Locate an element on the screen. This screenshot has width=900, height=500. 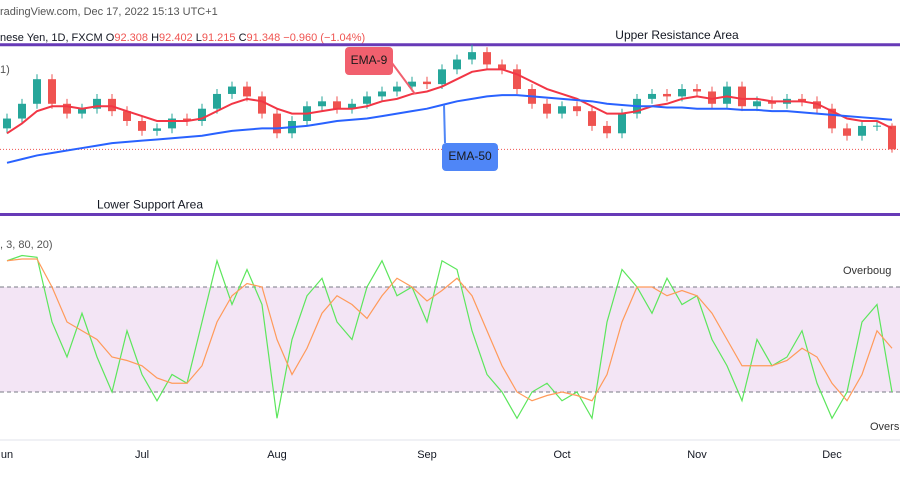
x-tick-label: Dec is located at coordinates (832, 455).